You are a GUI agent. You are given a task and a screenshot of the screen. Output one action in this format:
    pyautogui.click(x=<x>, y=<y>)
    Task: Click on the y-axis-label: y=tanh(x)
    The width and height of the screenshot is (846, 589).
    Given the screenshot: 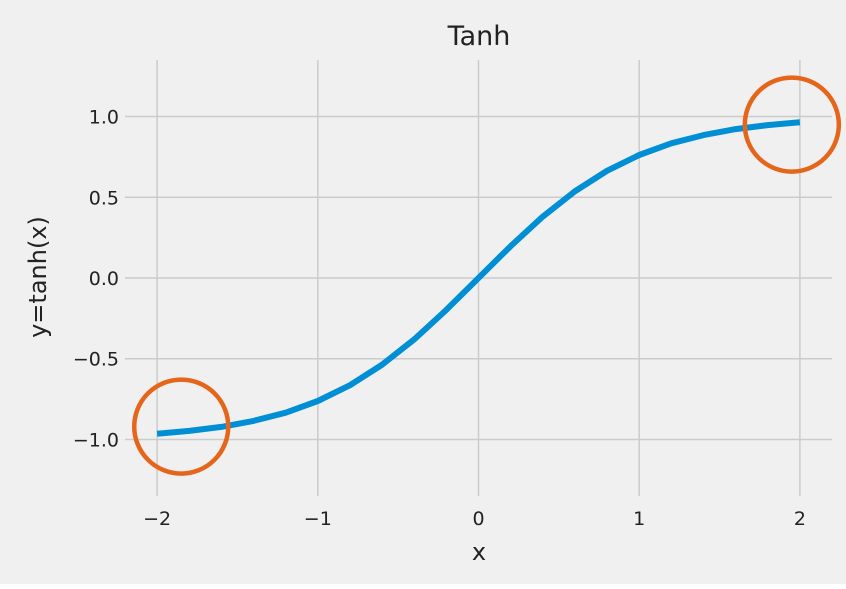 What is the action you would take?
    pyautogui.click(x=38, y=277)
    